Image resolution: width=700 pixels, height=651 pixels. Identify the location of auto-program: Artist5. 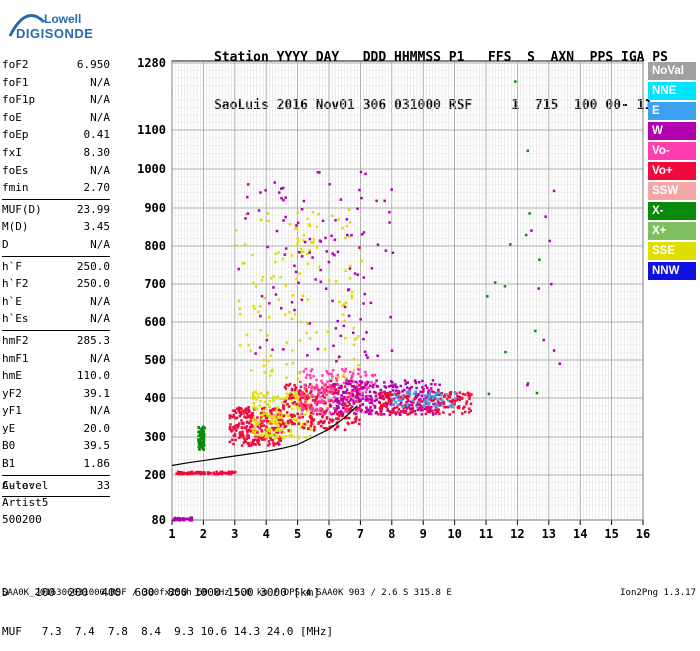
(25, 502).